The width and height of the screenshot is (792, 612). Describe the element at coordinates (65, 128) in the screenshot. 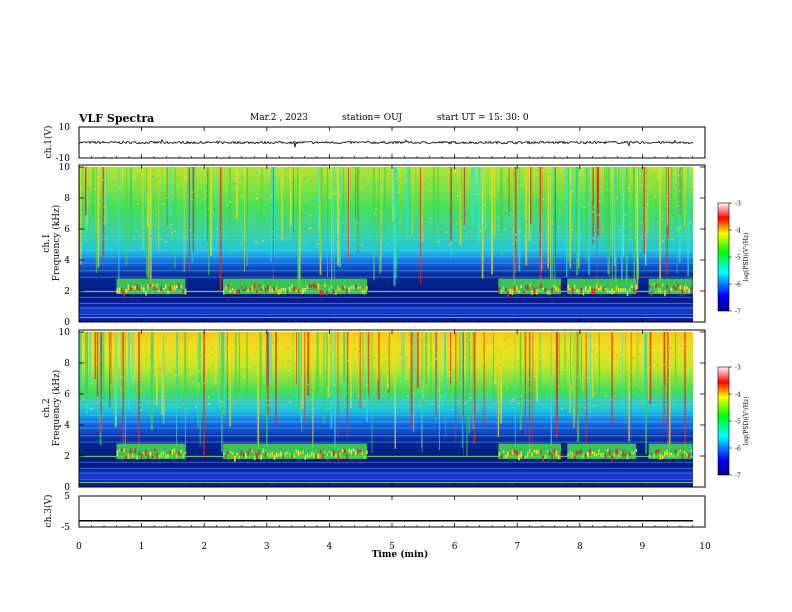

I see `ch1-y-tick-label-10: 10` at that location.